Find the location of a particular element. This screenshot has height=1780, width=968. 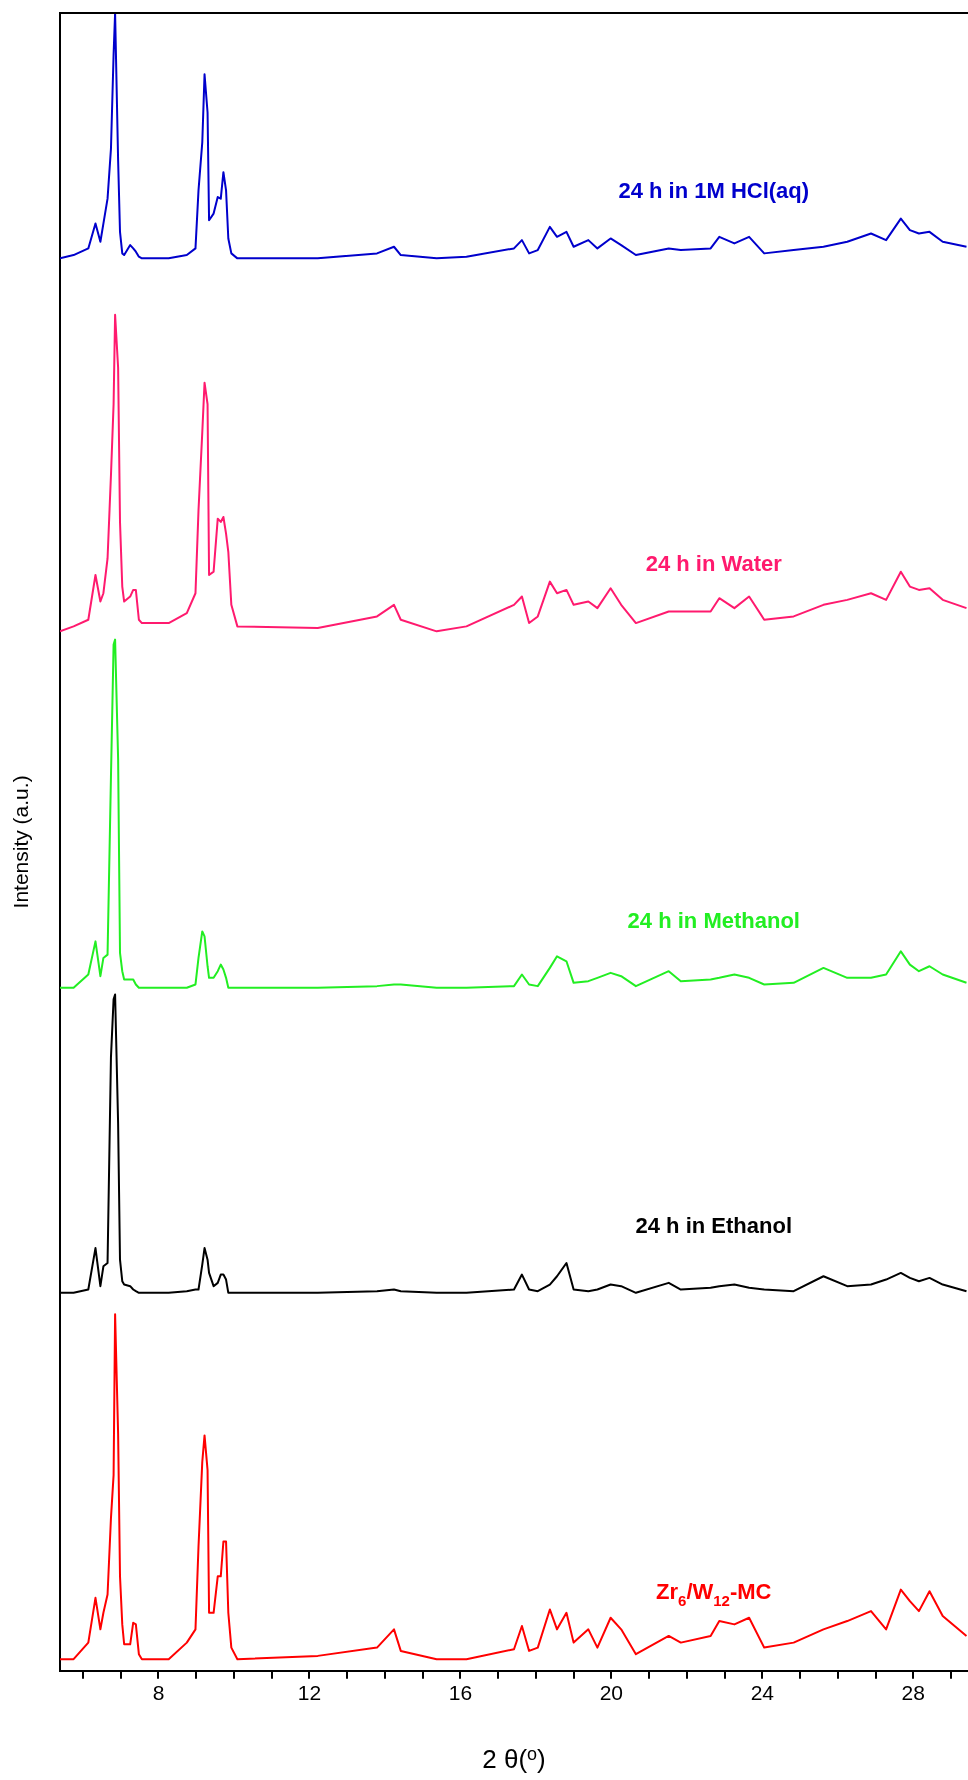

text: 24 h in Ethanol is located at coordinates (713, 1225).